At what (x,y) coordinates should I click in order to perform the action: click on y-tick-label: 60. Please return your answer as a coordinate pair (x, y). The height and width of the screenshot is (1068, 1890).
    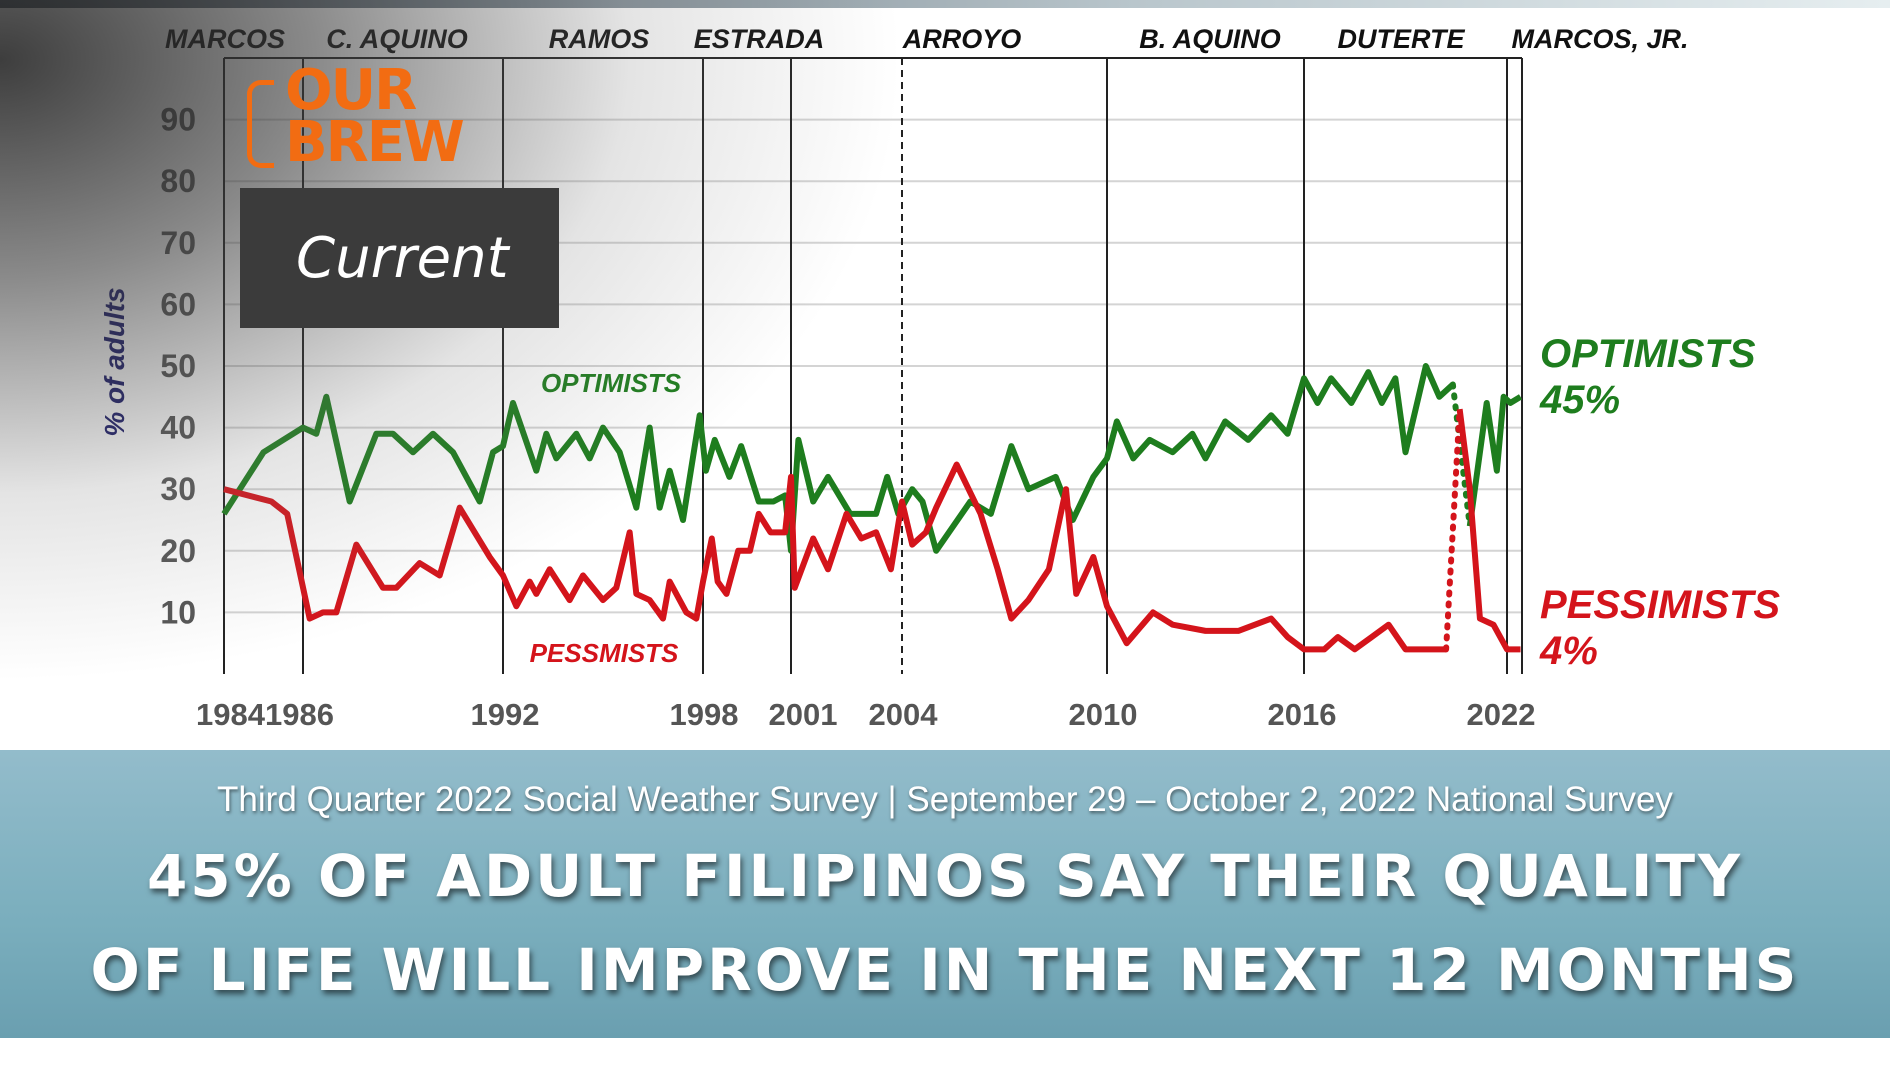
    Looking at the image, I should click on (178, 304).